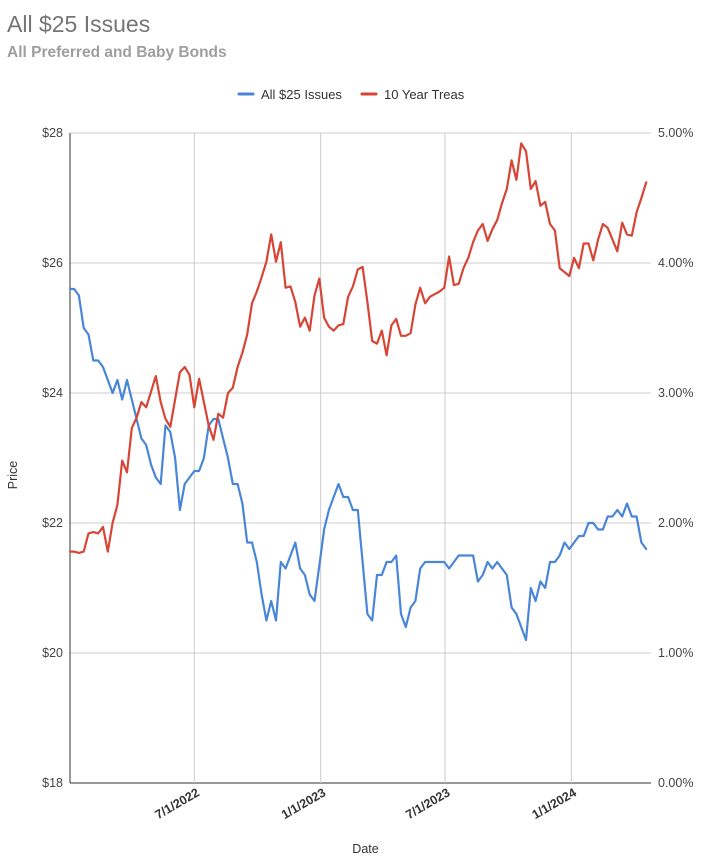 This screenshot has width=724, height=859. Describe the element at coordinates (117, 52) in the screenshot. I see `chart-subtitle: All Preferred and Baby Bonds` at that location.